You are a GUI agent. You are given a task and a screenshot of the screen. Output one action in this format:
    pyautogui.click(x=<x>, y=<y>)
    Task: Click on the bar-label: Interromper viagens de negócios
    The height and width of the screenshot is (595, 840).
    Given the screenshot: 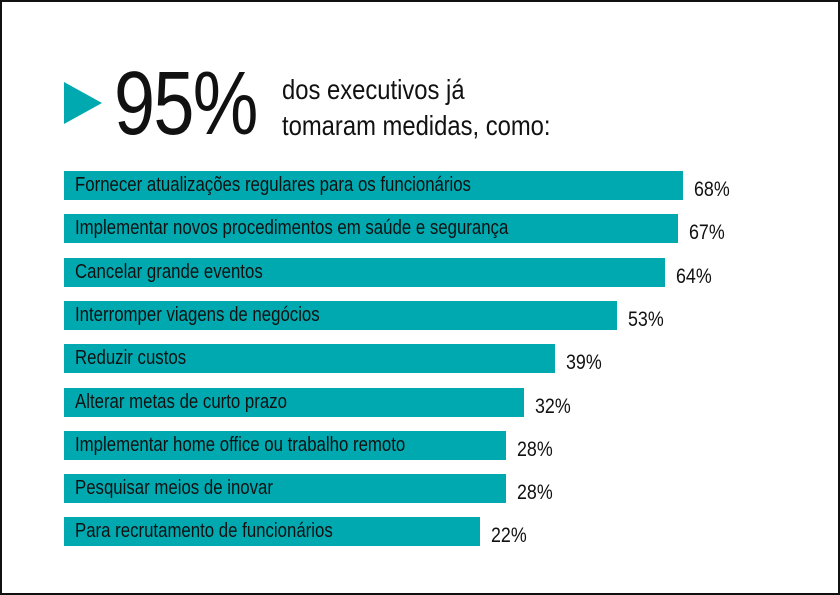 What is the action you would take?
    pyautogui.click(x=197, y=314)
    